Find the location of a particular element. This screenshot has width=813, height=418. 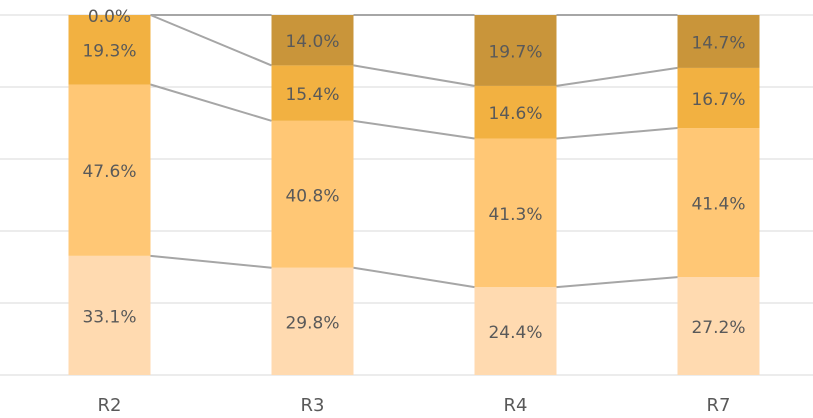

x-tick-label: R2 is located at coordinates (110, 405).